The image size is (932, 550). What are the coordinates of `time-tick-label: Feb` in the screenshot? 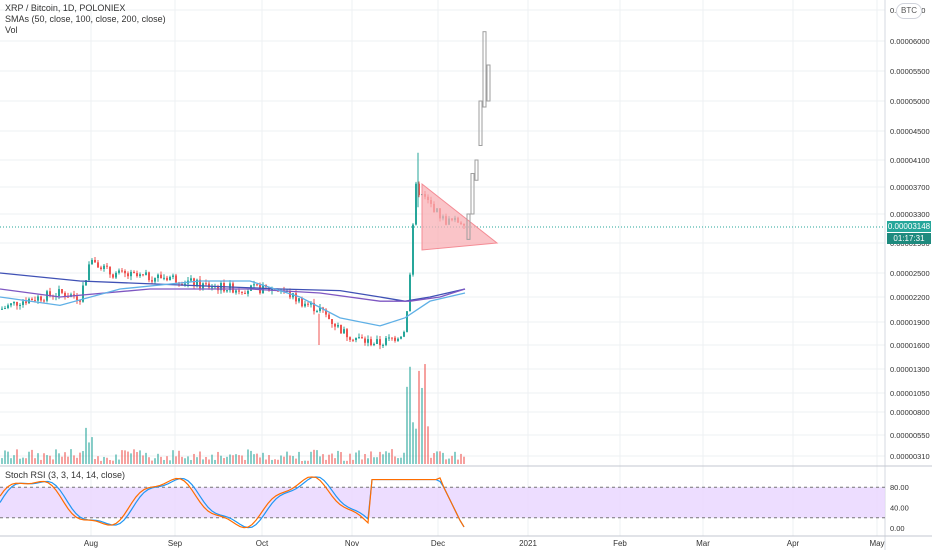 It's located at (620, 543).